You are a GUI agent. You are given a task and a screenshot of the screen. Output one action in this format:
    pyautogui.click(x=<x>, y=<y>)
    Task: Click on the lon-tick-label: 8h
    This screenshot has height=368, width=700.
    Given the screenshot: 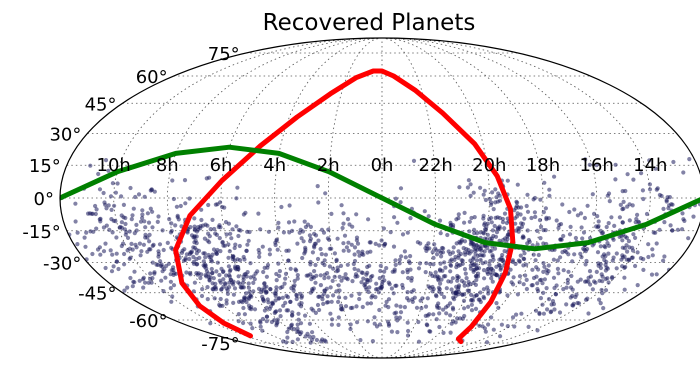 What is the action you would take?
    pyautogui.click(x=167, y=165)
    